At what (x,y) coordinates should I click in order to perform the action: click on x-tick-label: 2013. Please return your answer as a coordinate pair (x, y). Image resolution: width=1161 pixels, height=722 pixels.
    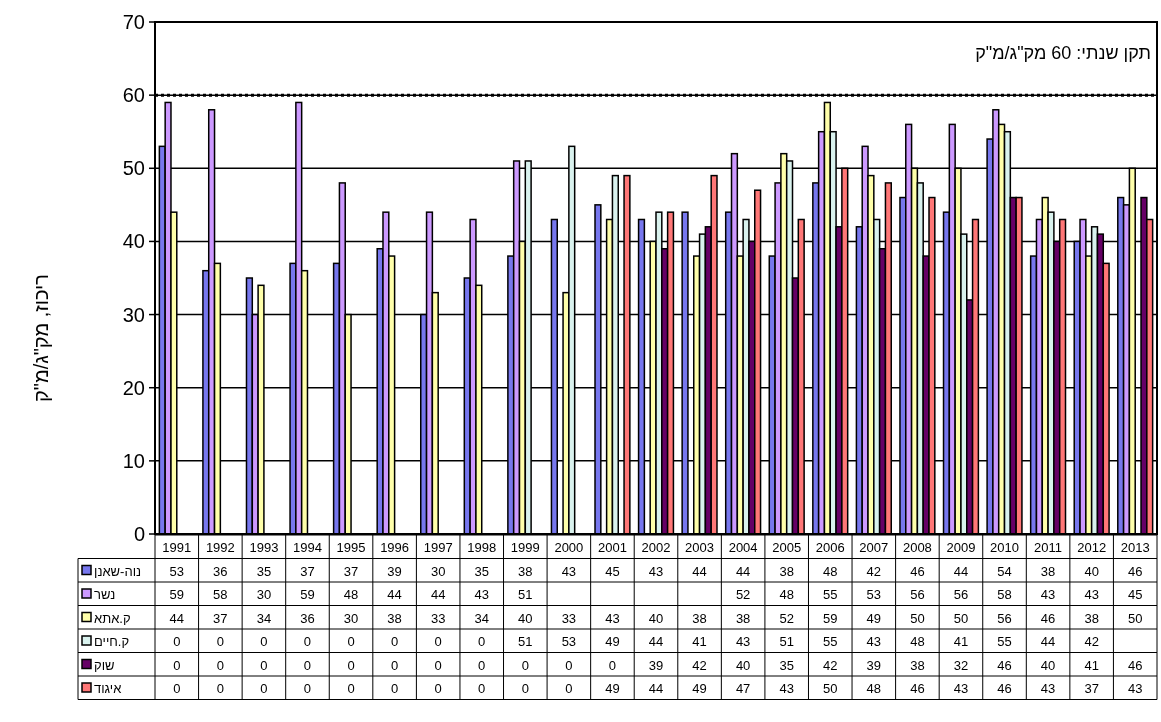
    Looking at the image, I should click on (1135, 547).